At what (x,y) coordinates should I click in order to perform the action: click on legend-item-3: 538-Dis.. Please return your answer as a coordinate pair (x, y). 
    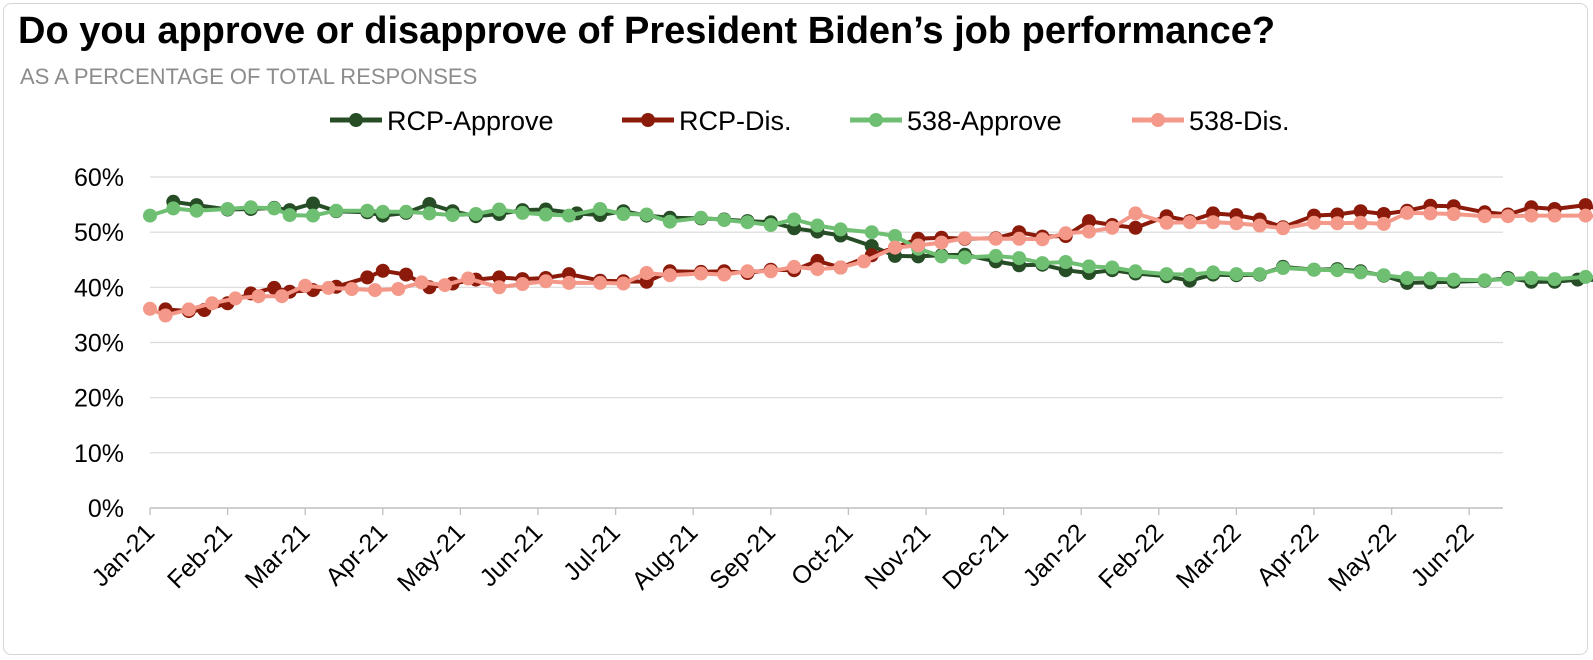
    Looking at the image, I should click on (1211, 121).